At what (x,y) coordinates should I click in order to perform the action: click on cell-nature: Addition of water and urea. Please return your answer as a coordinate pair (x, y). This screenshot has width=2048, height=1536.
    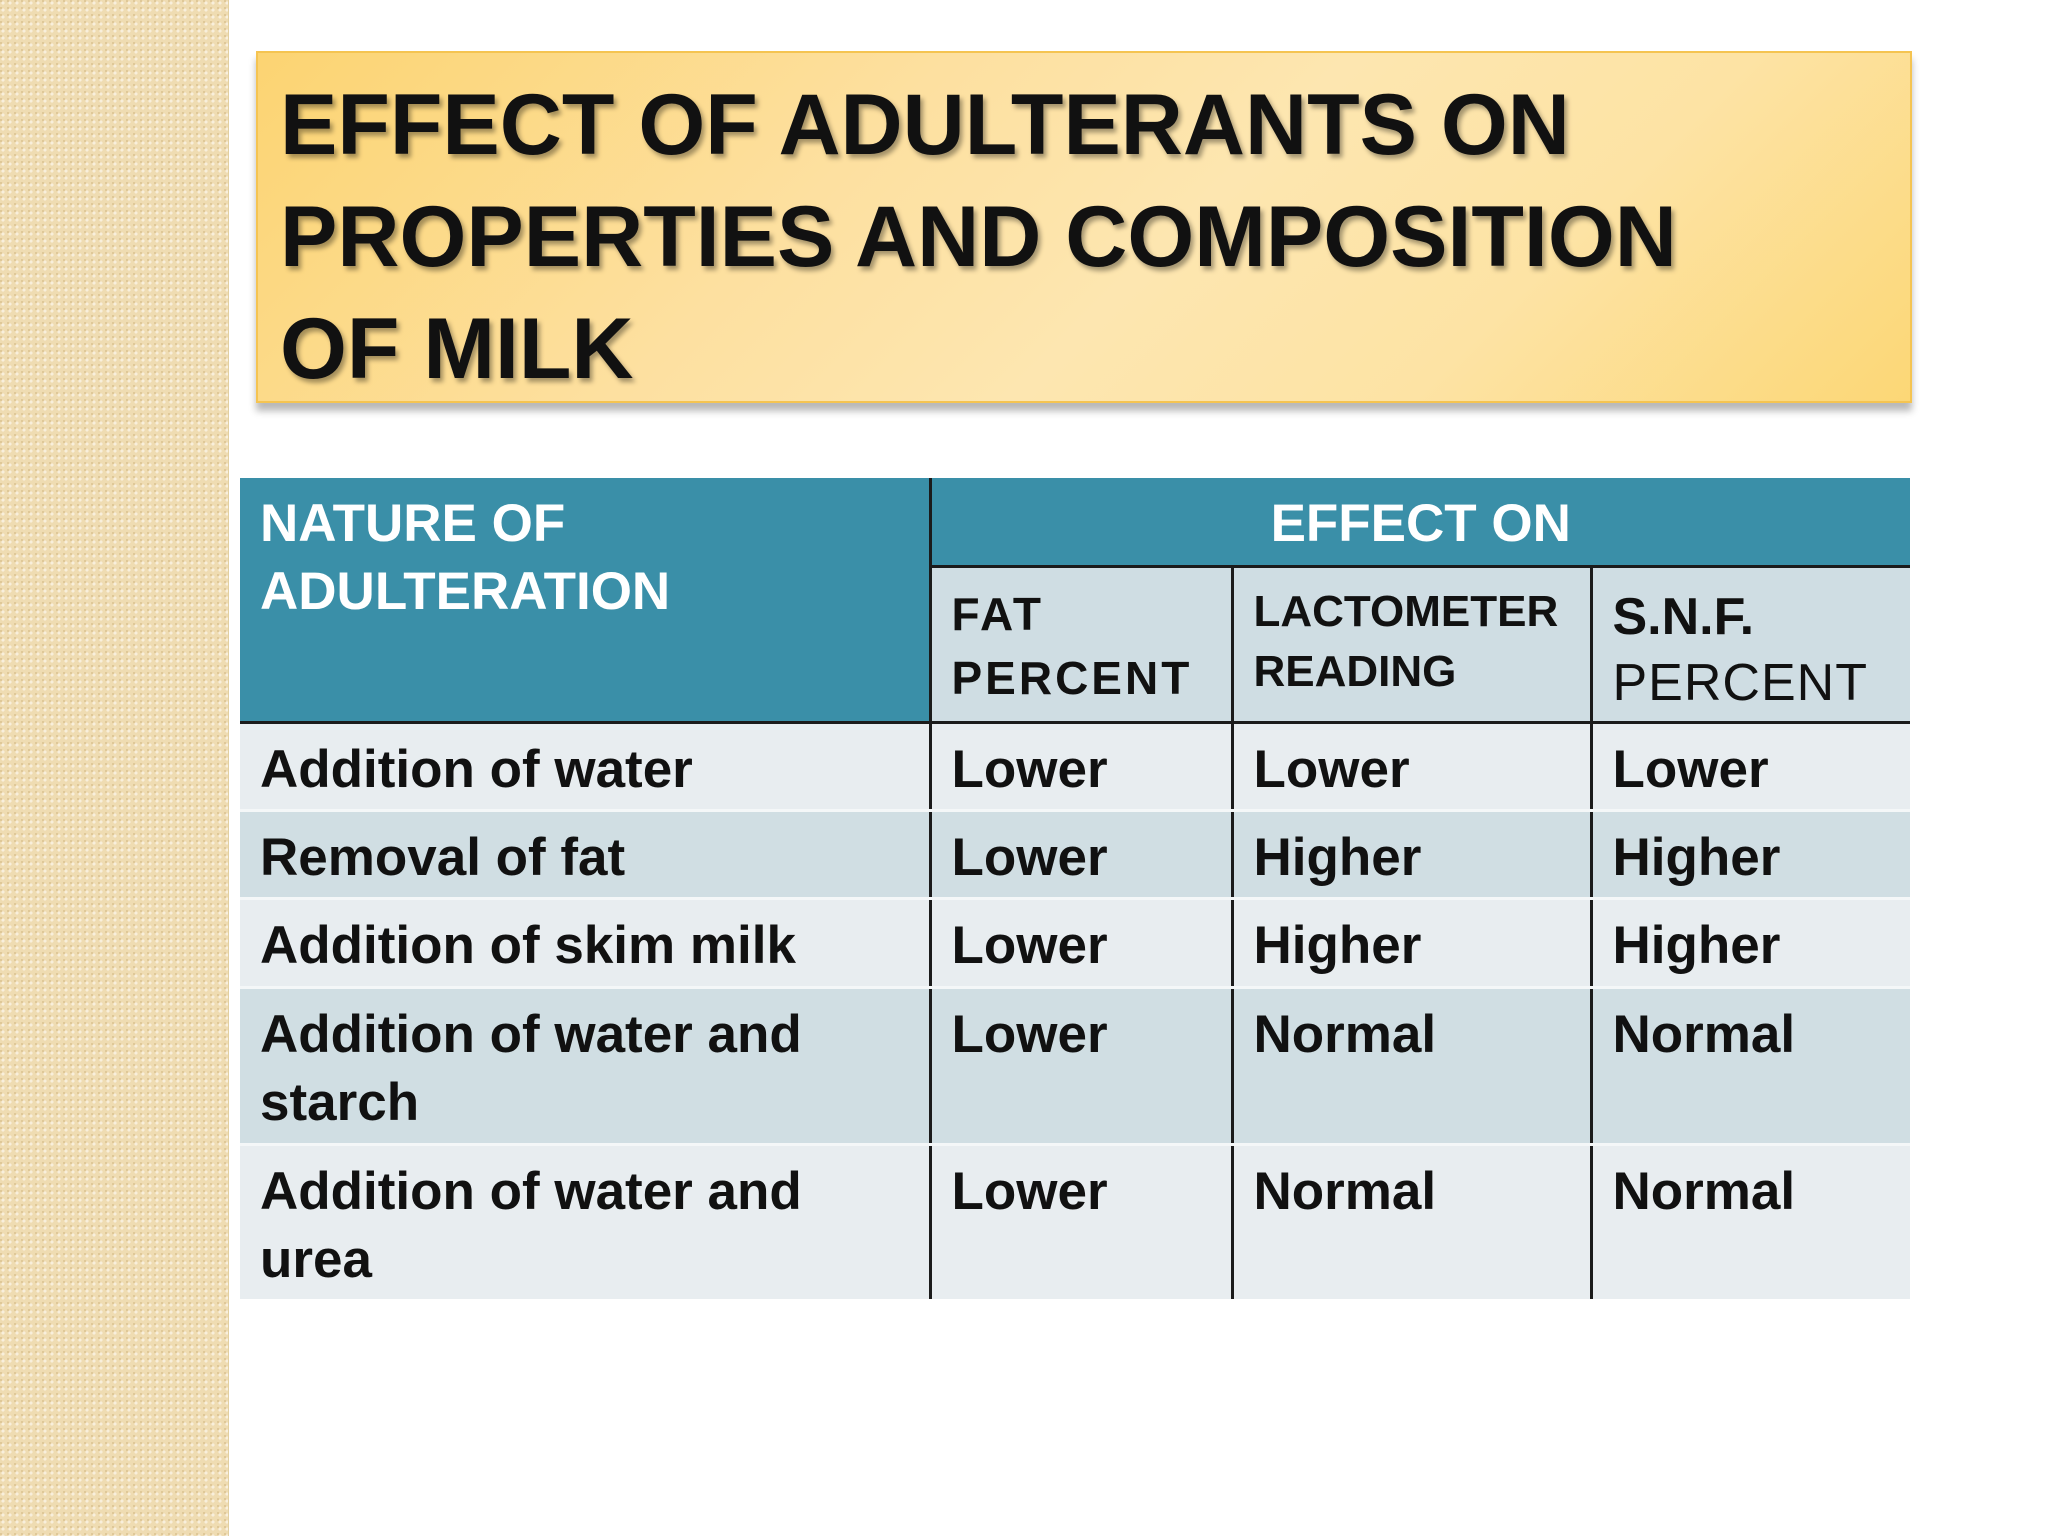
    Looking at the image, I should click on (586, 1221).